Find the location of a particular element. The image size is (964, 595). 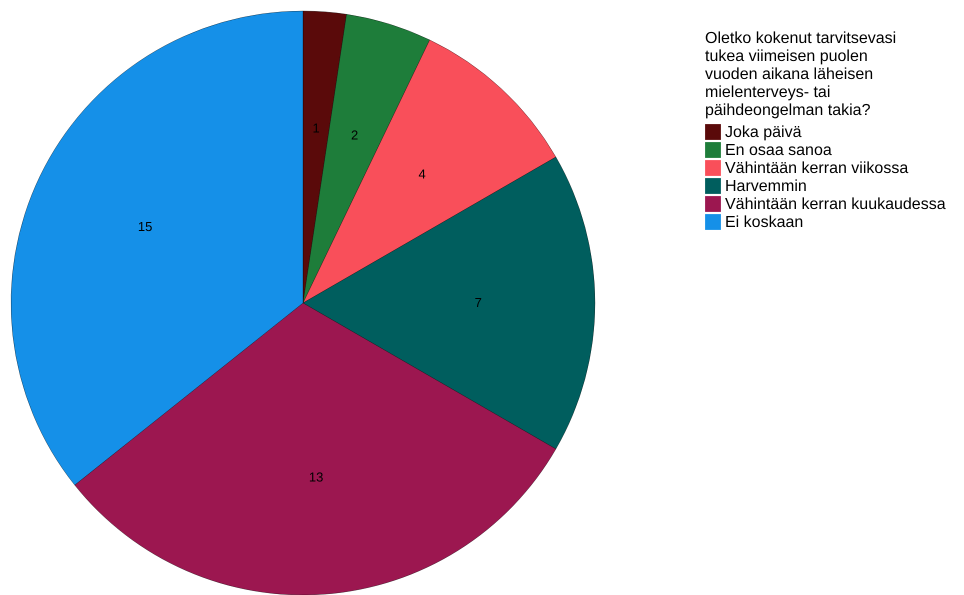

legend-label: Harvemmin is located at coordinates (766, 186).